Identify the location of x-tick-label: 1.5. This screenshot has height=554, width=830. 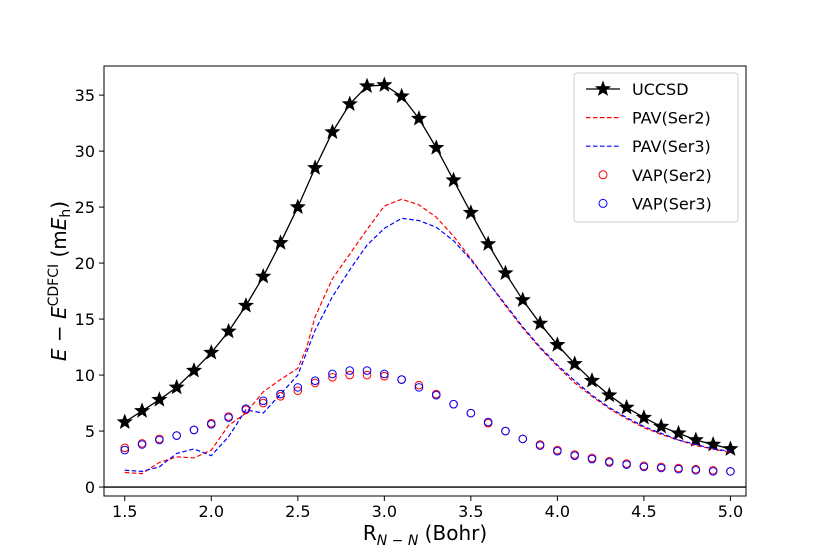
(124, 511).